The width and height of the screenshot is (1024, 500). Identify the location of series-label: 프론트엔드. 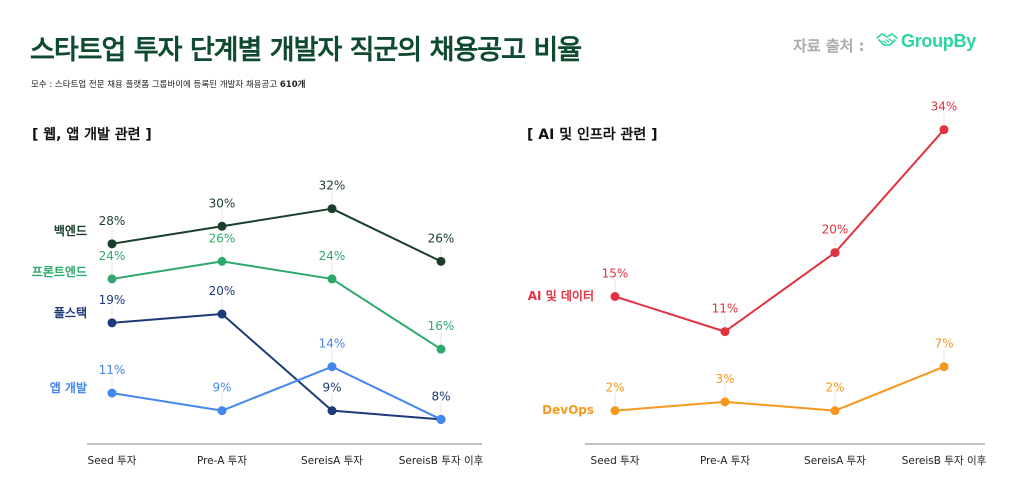
(59, 271).